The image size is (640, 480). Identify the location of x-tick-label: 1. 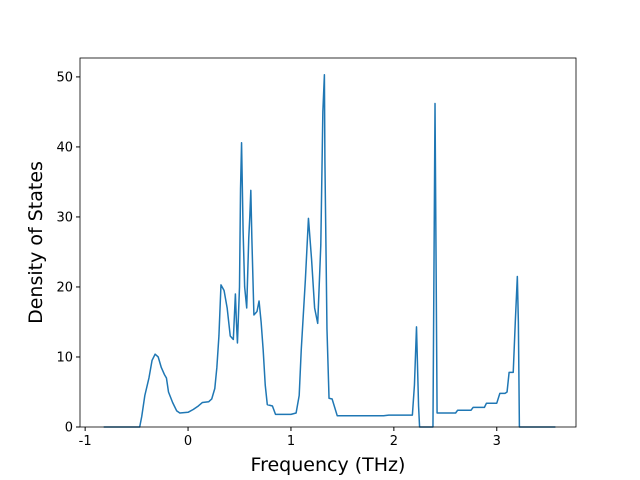
(291, 441).